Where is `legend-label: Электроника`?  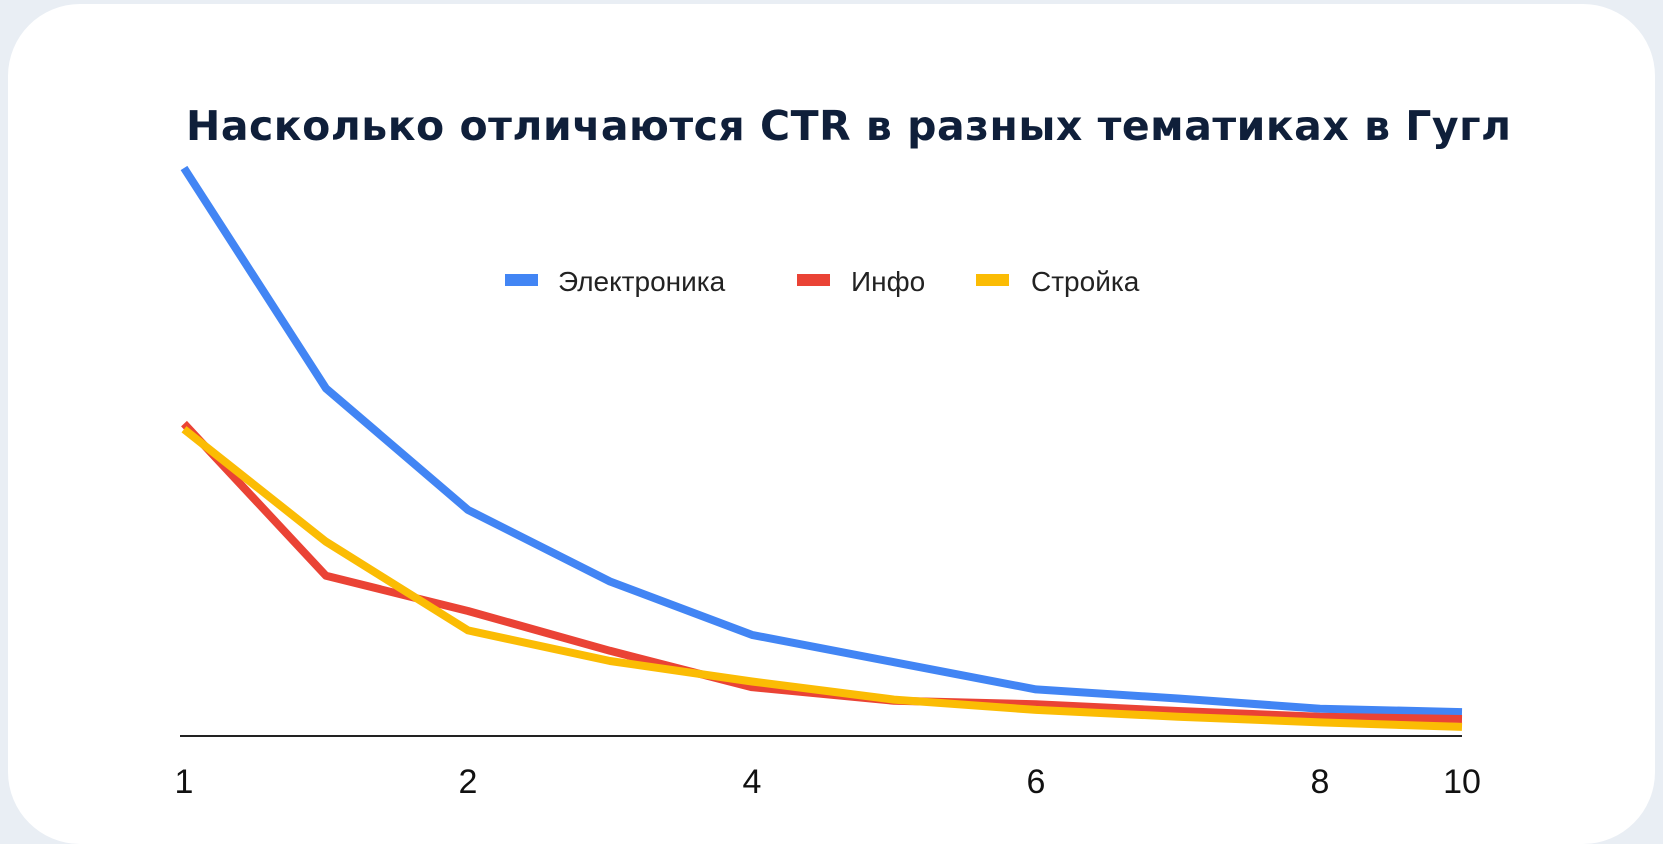
legend-label: Электроника is located at coordinates (642, 281).